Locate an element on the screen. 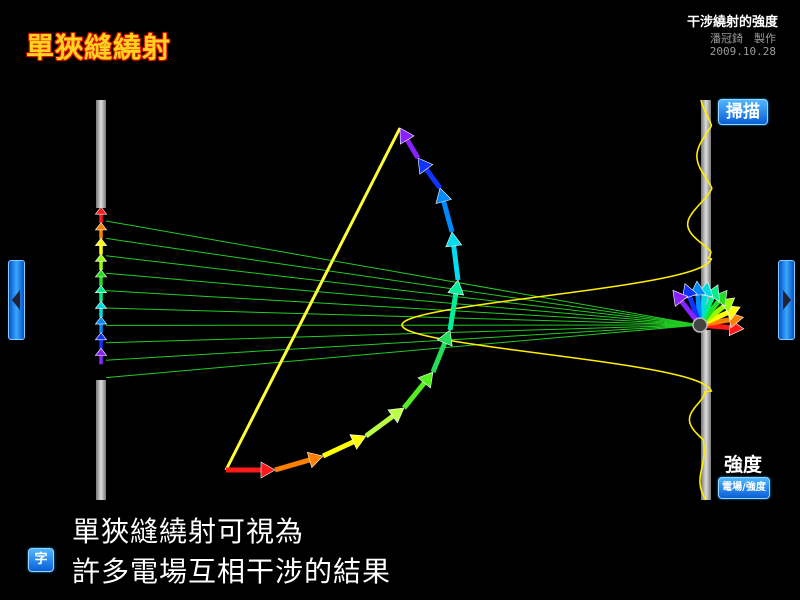 The width and height of the screenshot is (800, 600). slit-arrow-group is located at coordinates (101, 285).